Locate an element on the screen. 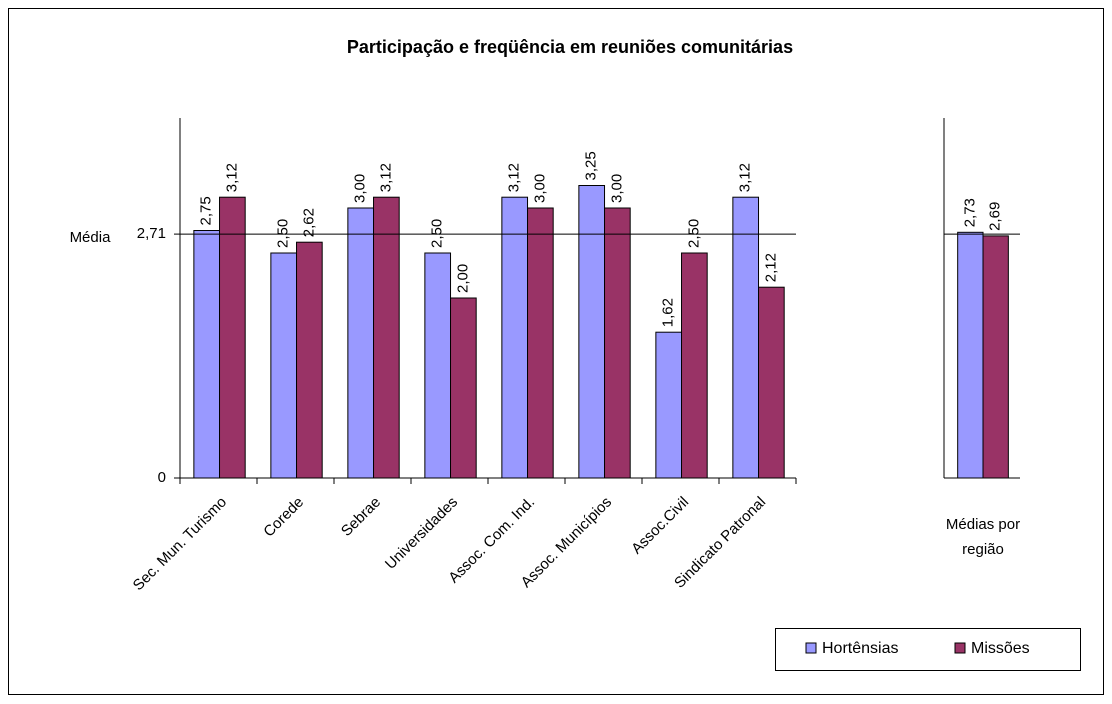  data-label: 2,73 is located at coordinates (969, 212).